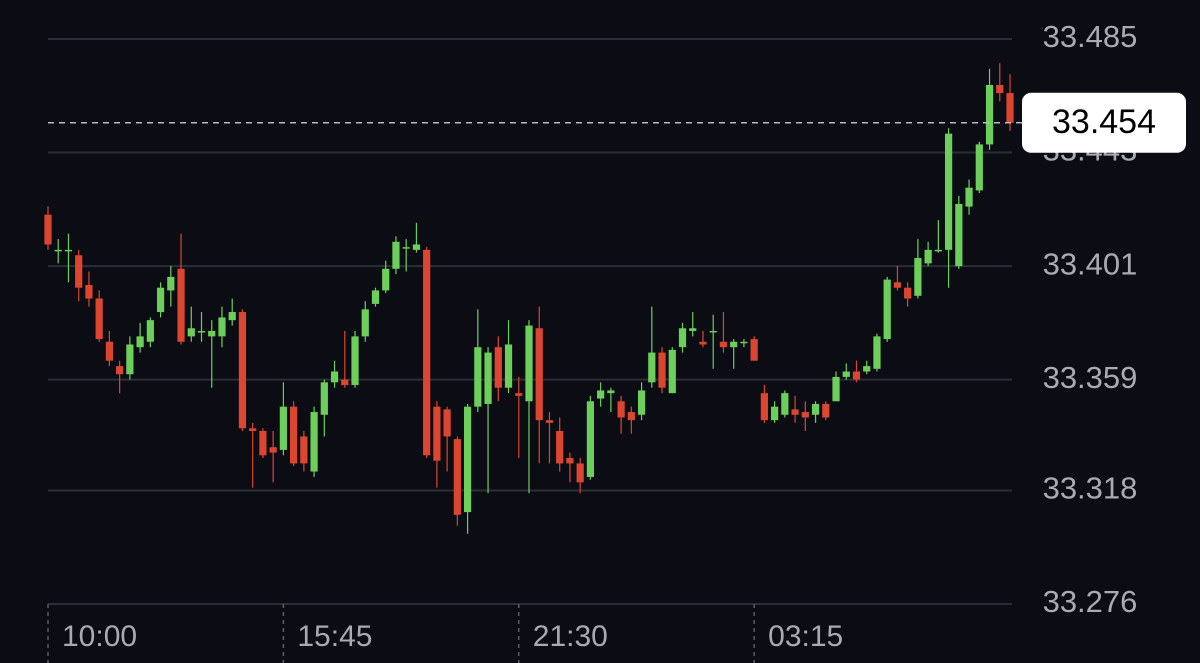  What do you see at coordinates (1090, 377) in the screenshot?
I see `y-tick-label: 33.359` at bounding box center [1090, 377].